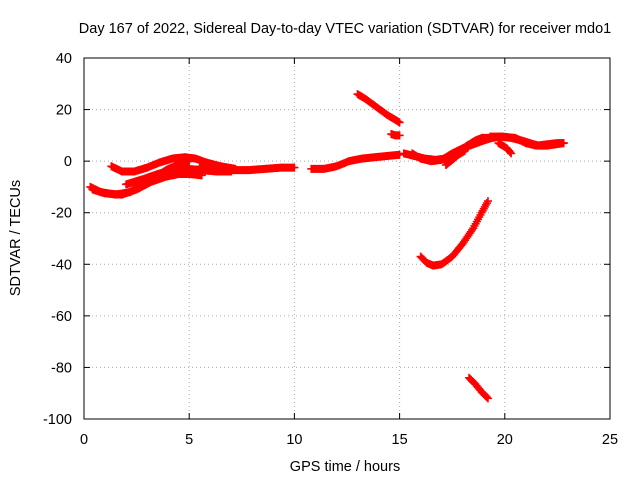 The width and height of the screenshot is (640, 480). I want to click on y-axis-label: SDTVAR / TECUs, so click(16, 238).